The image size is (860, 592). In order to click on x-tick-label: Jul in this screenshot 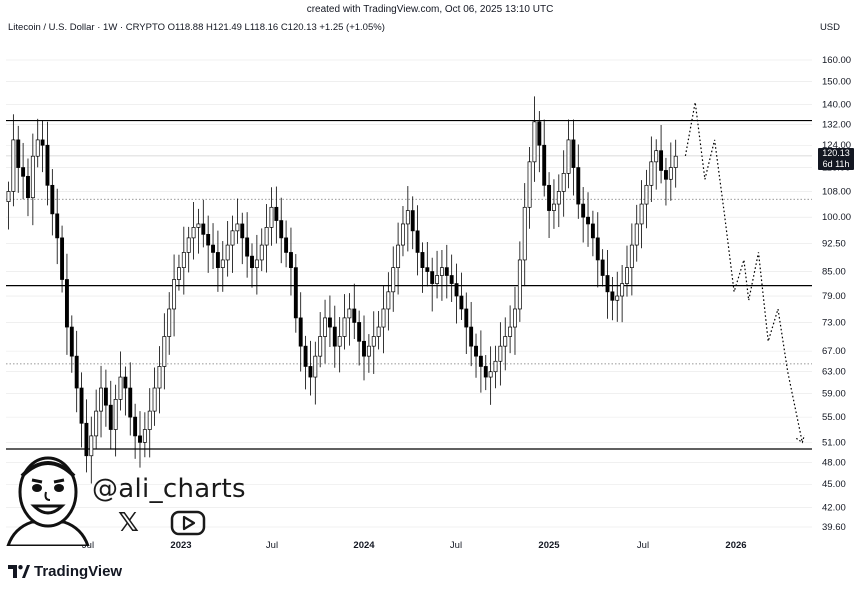, I will do `click(272, 545)`.